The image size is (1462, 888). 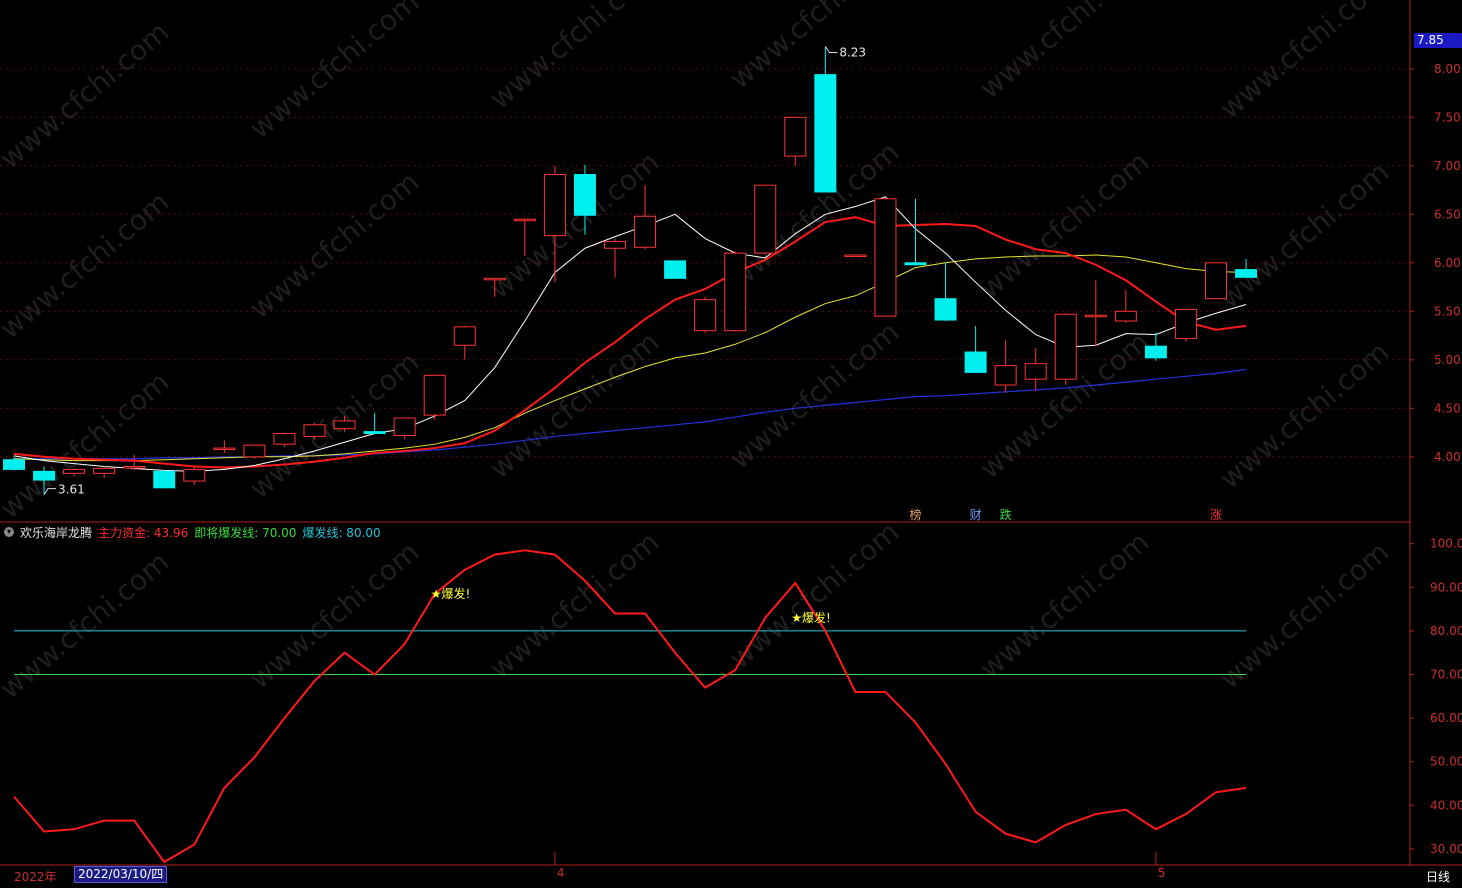 What do you see at coordinates (121, 874) in the screenshot?
I see `cursor-date-label: 2022/03/10/四` at bounding box center [121, 874].